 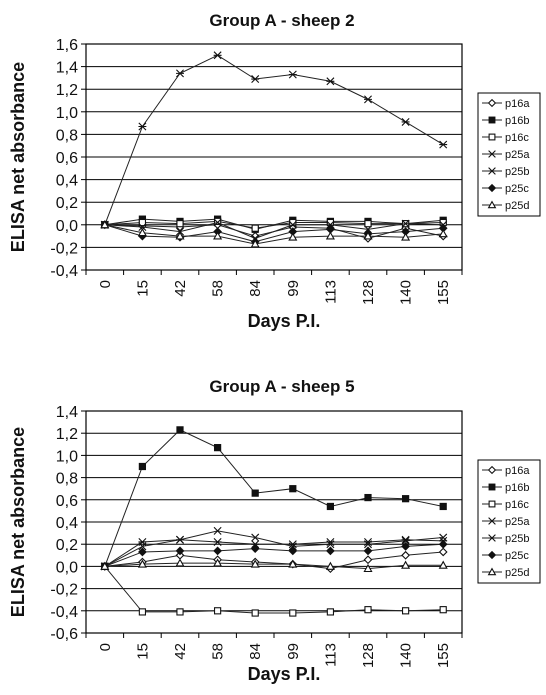 What do you see at coordinates (281, 386) in the screenshot?
I see `chart-title: Group A - sheep 5` at bounding box center [281, 386].